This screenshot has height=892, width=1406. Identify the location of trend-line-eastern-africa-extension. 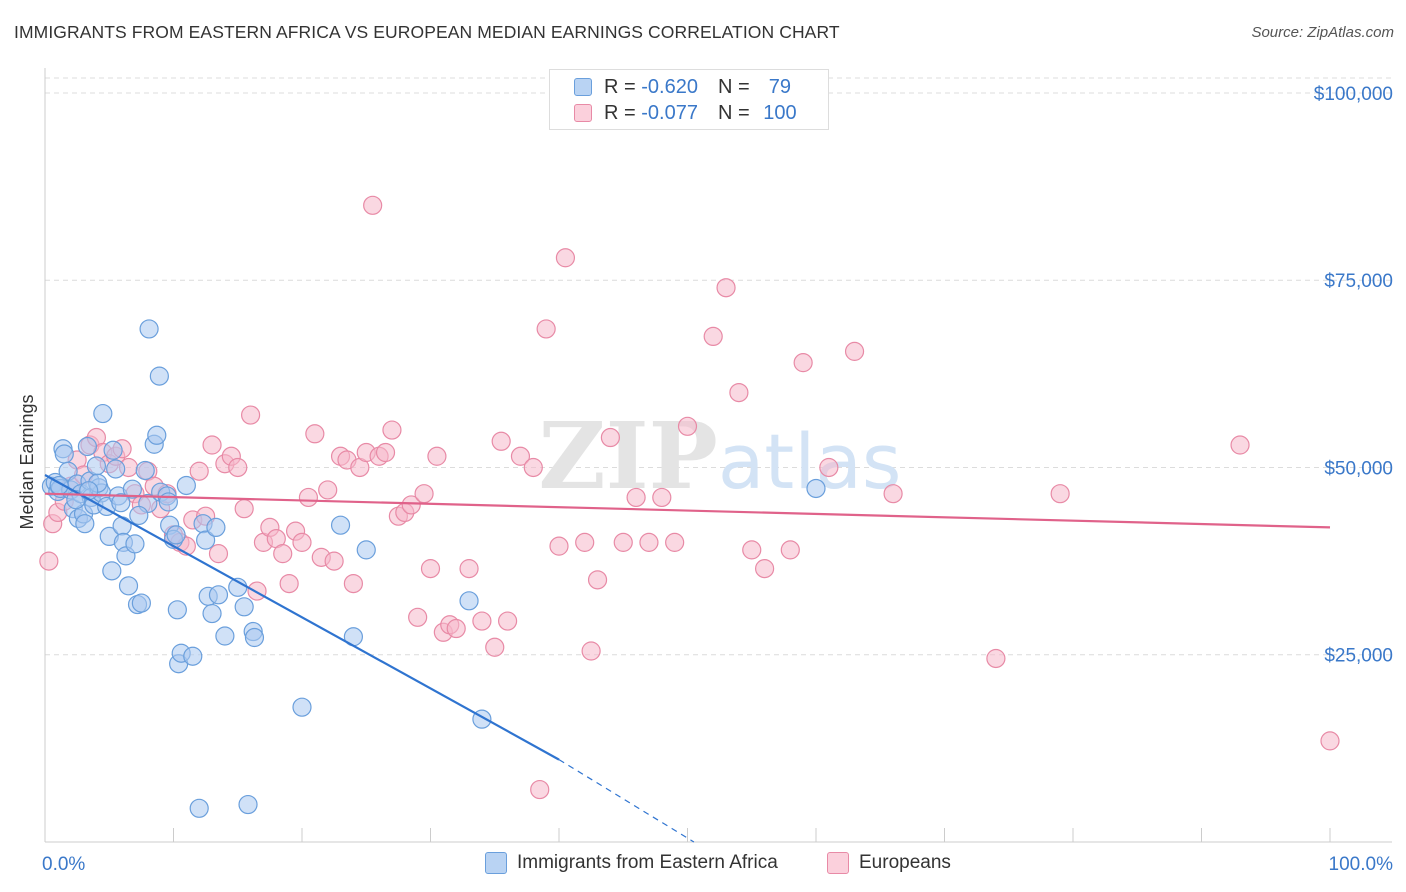
(626, 801).